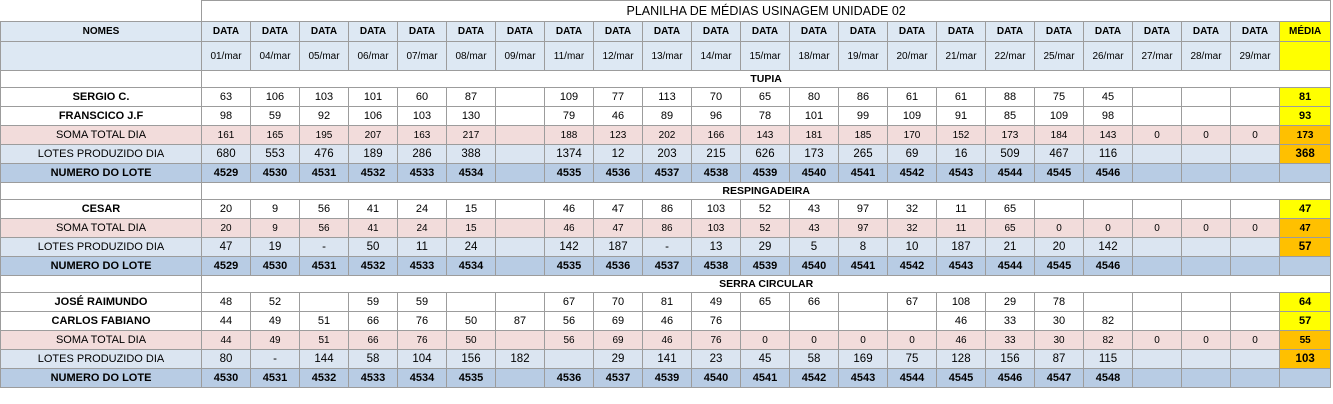  I want to click on value-cell: 24, so click(422, 228).